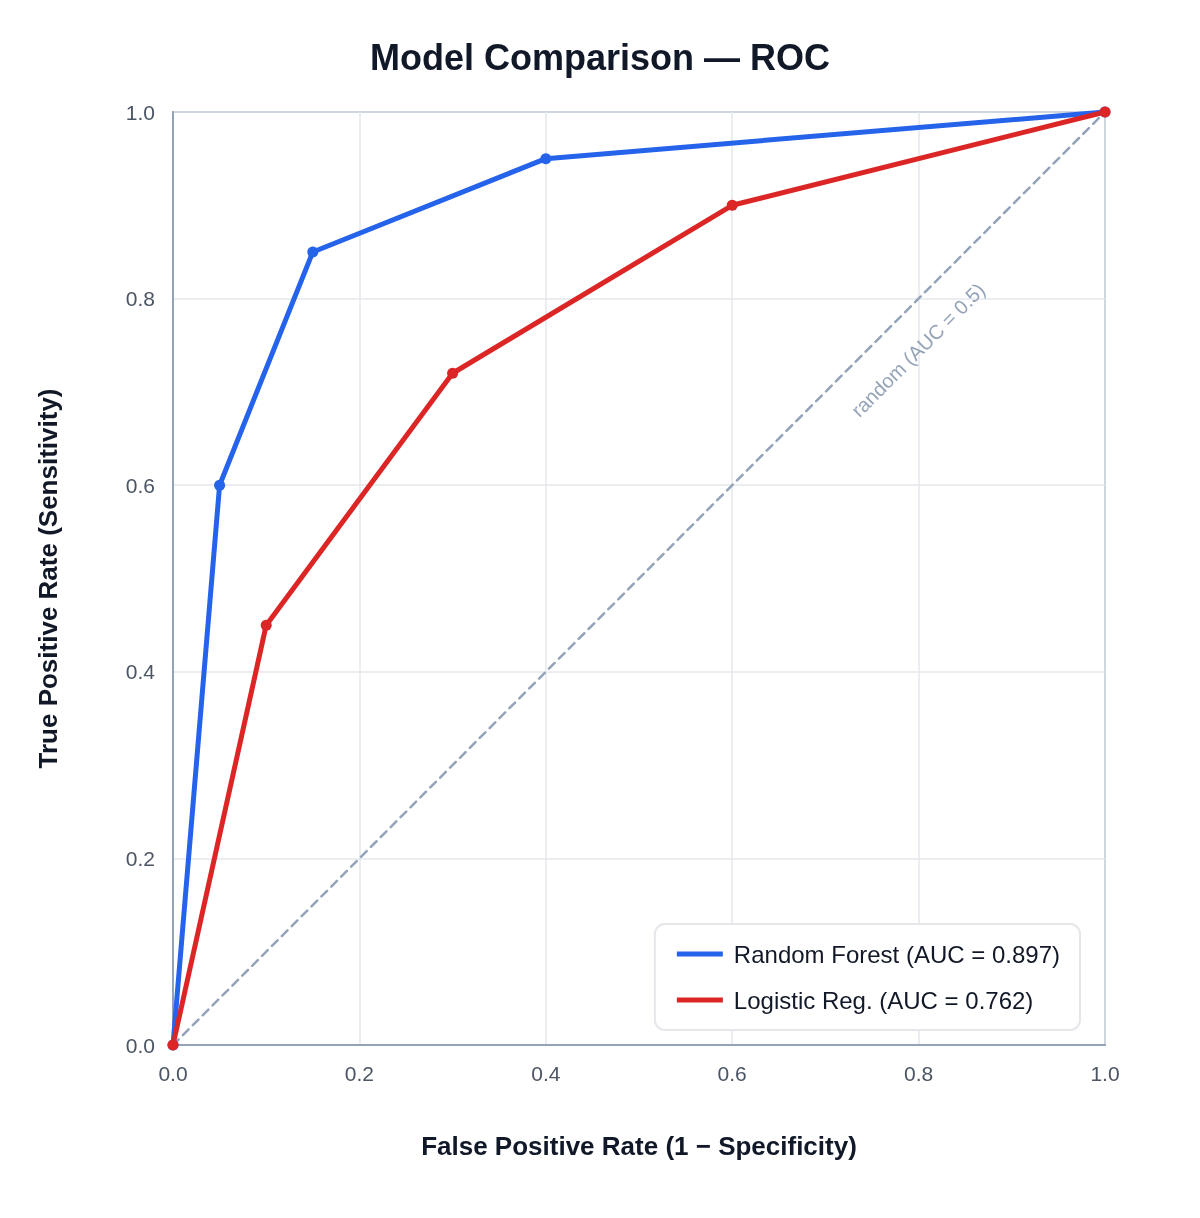 The width and height of the screenshot is (1200, 1218). What do you see at coordinates (48, 578) in the screenshot?
I see `y-axis-title: True Positive Rate (Sensitivity)` at bounding box center [48, 578].